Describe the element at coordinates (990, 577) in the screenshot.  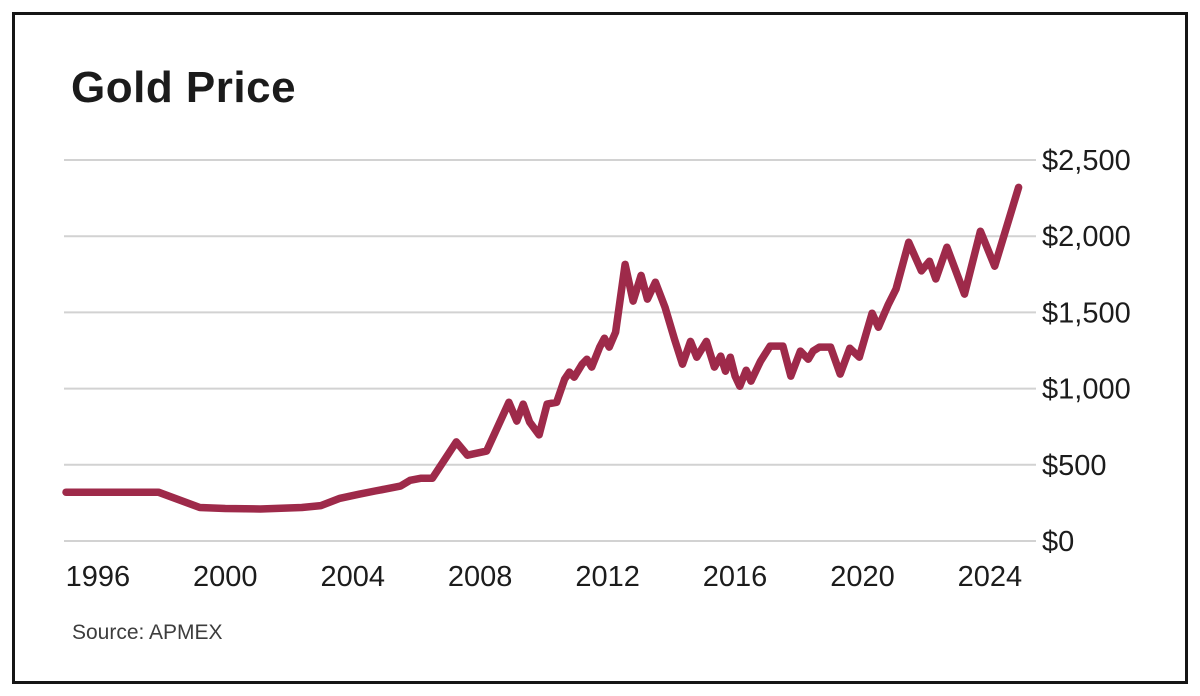
I see `x-tick-label: 2024` at that location.